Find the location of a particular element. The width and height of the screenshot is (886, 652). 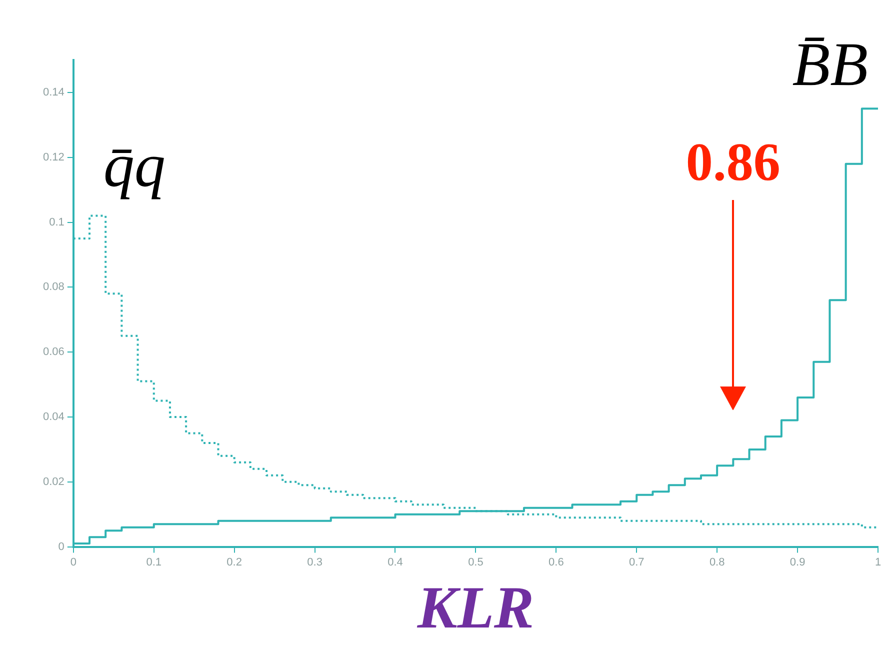

x-tick-label: 0.1 is located at coordinates (154, 562).